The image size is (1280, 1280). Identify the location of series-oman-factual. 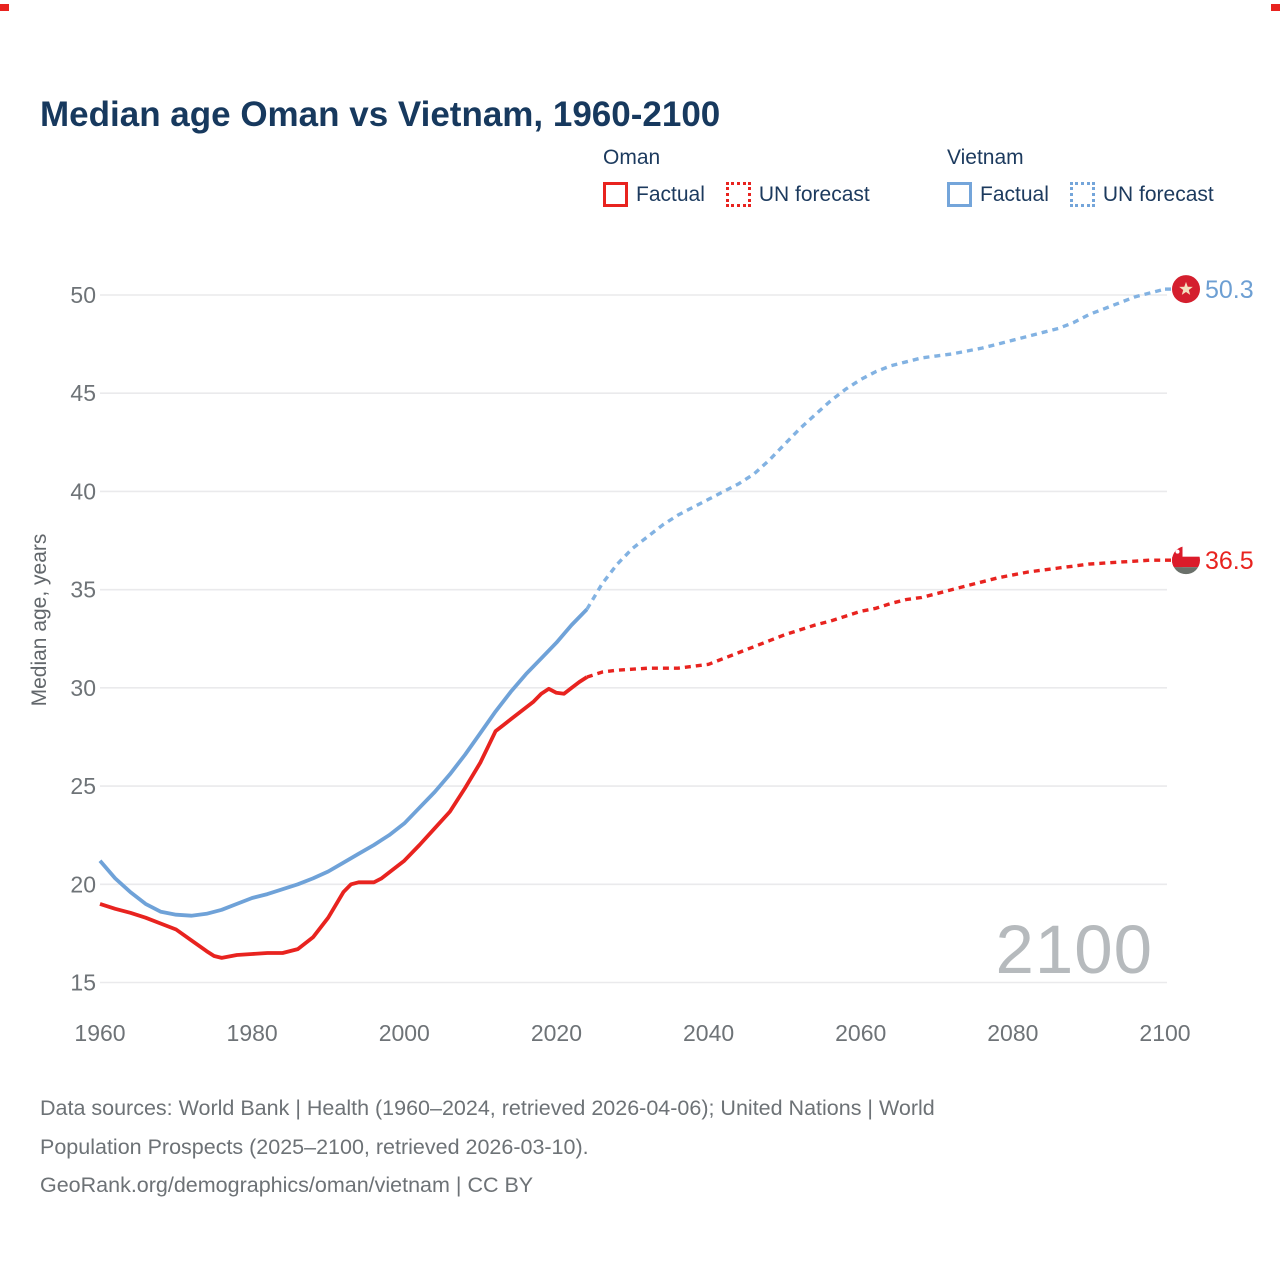
(343, 817).